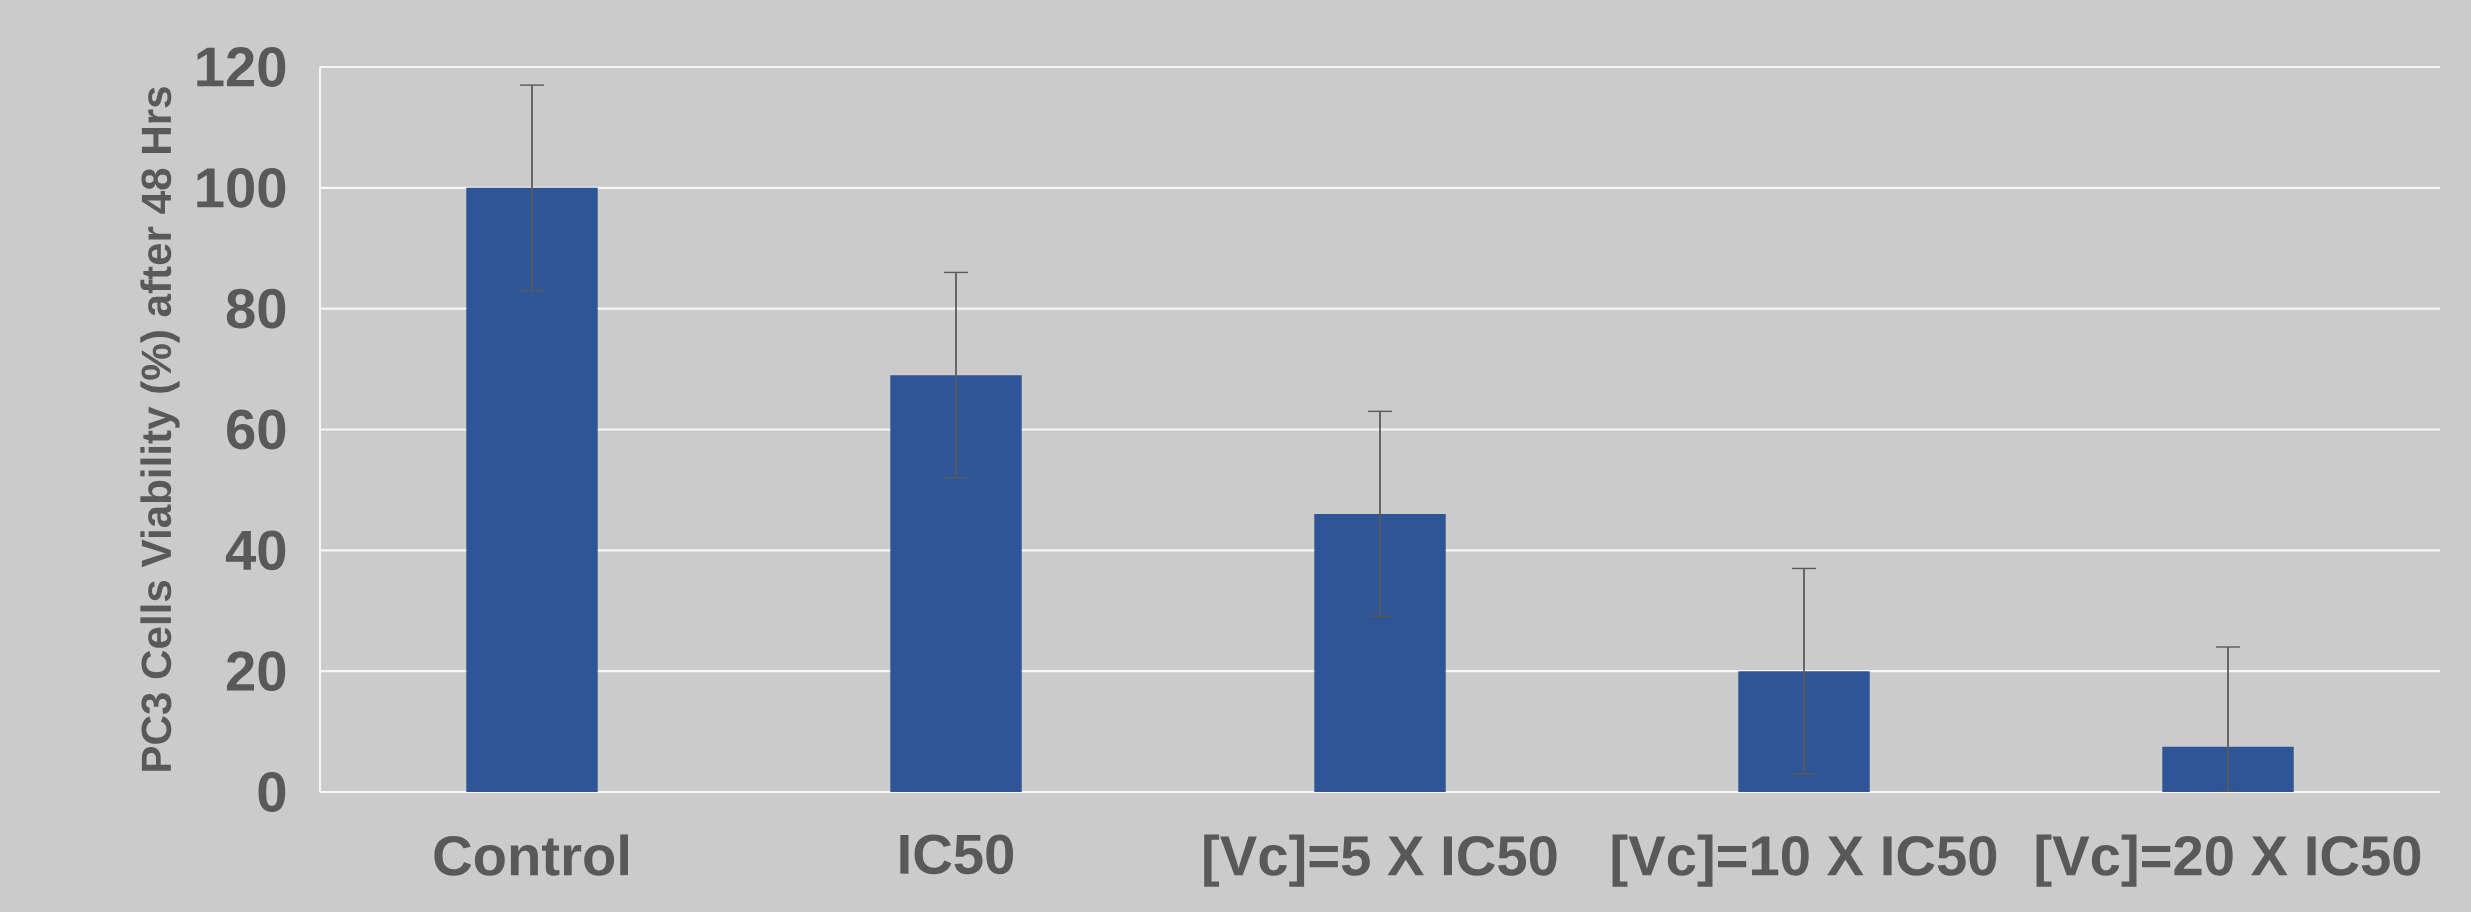  What do you see at coordinates (957, 854) in the screenshot?
I see `x-tick-label: IC50` at bounding box center [957, 854].